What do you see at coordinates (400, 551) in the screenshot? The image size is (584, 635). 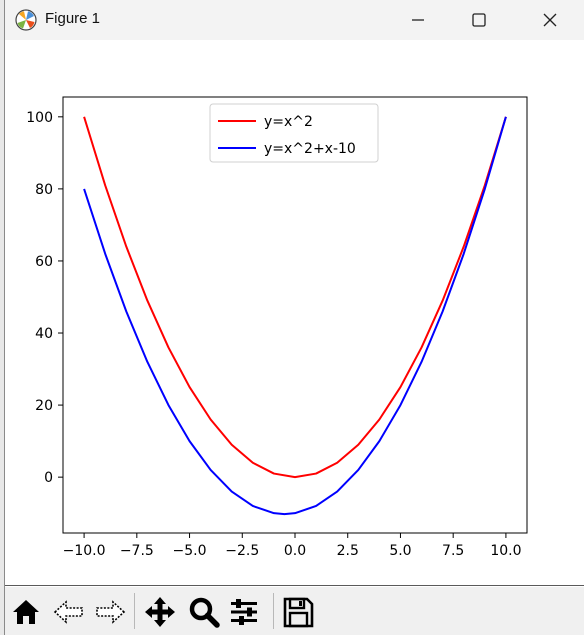 I see `x-tick-label: 5.0` at bounding box center [400, 551].